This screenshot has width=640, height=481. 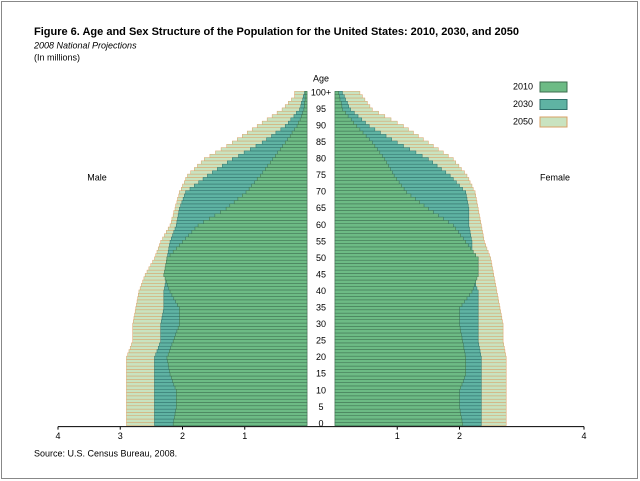 What do you see at coordinates (321, 258) in the screenshot?
I see `age-tick-label: 50` at bounding box center [321, 258].